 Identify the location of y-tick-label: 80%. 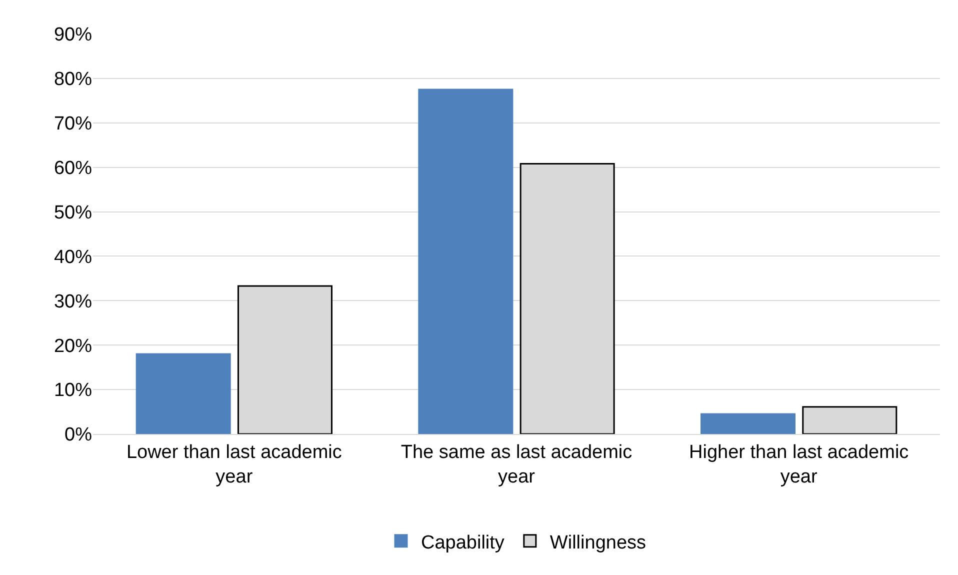
(73, 79).